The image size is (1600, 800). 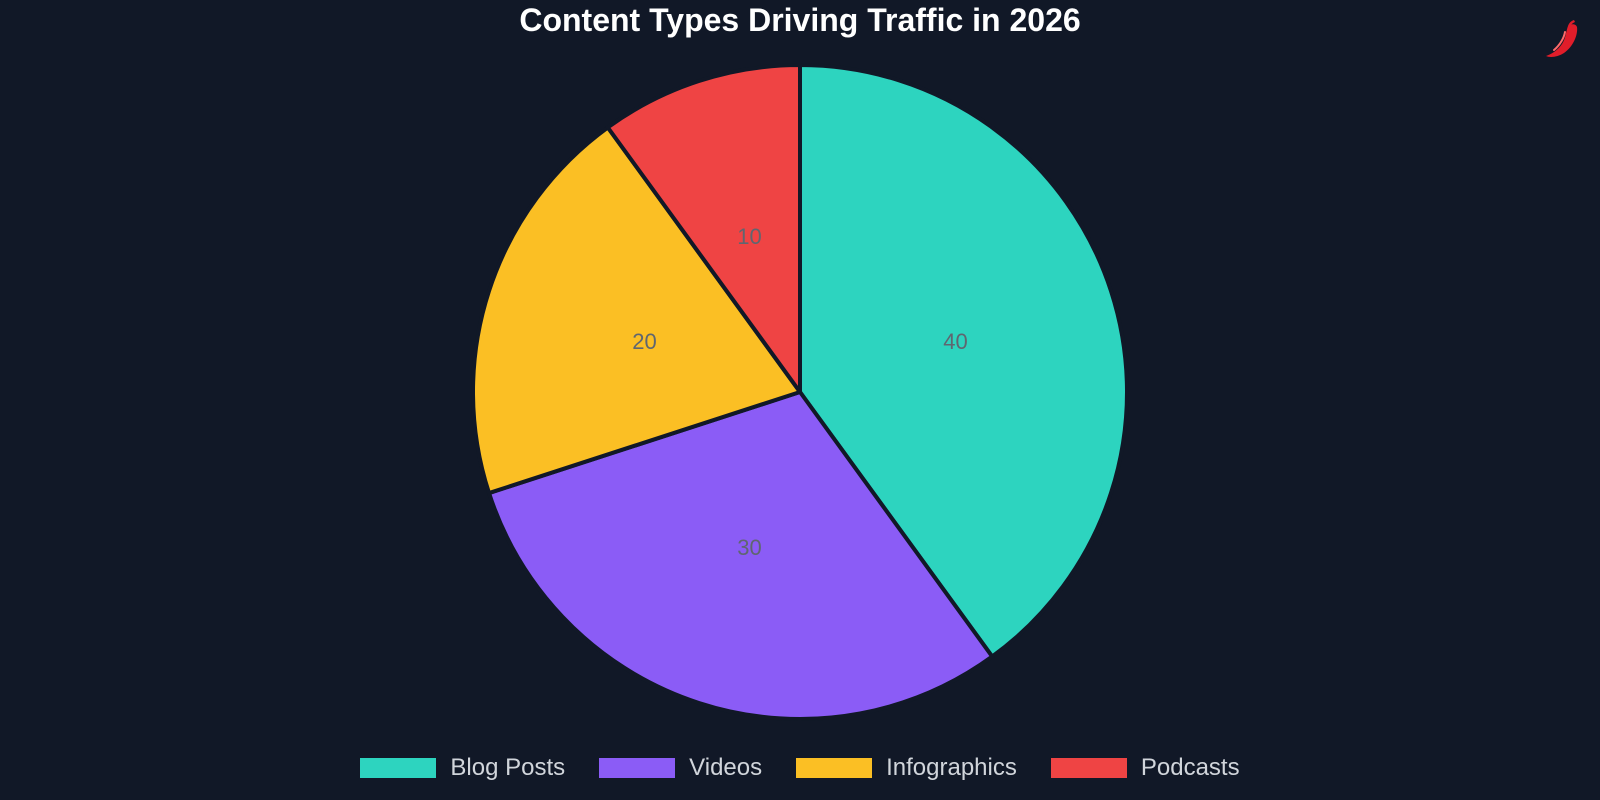 I want to click on legend-item-blog-posts: Blog Posts, so click(x=462, y=768).